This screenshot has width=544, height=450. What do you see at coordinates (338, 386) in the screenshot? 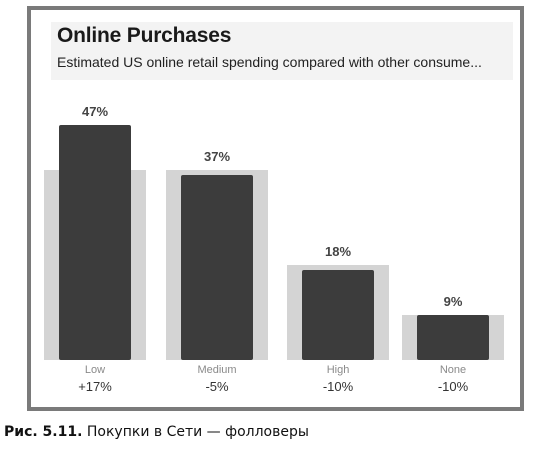
I see `change-label-high: -10%` at bounding box center [338, 386].